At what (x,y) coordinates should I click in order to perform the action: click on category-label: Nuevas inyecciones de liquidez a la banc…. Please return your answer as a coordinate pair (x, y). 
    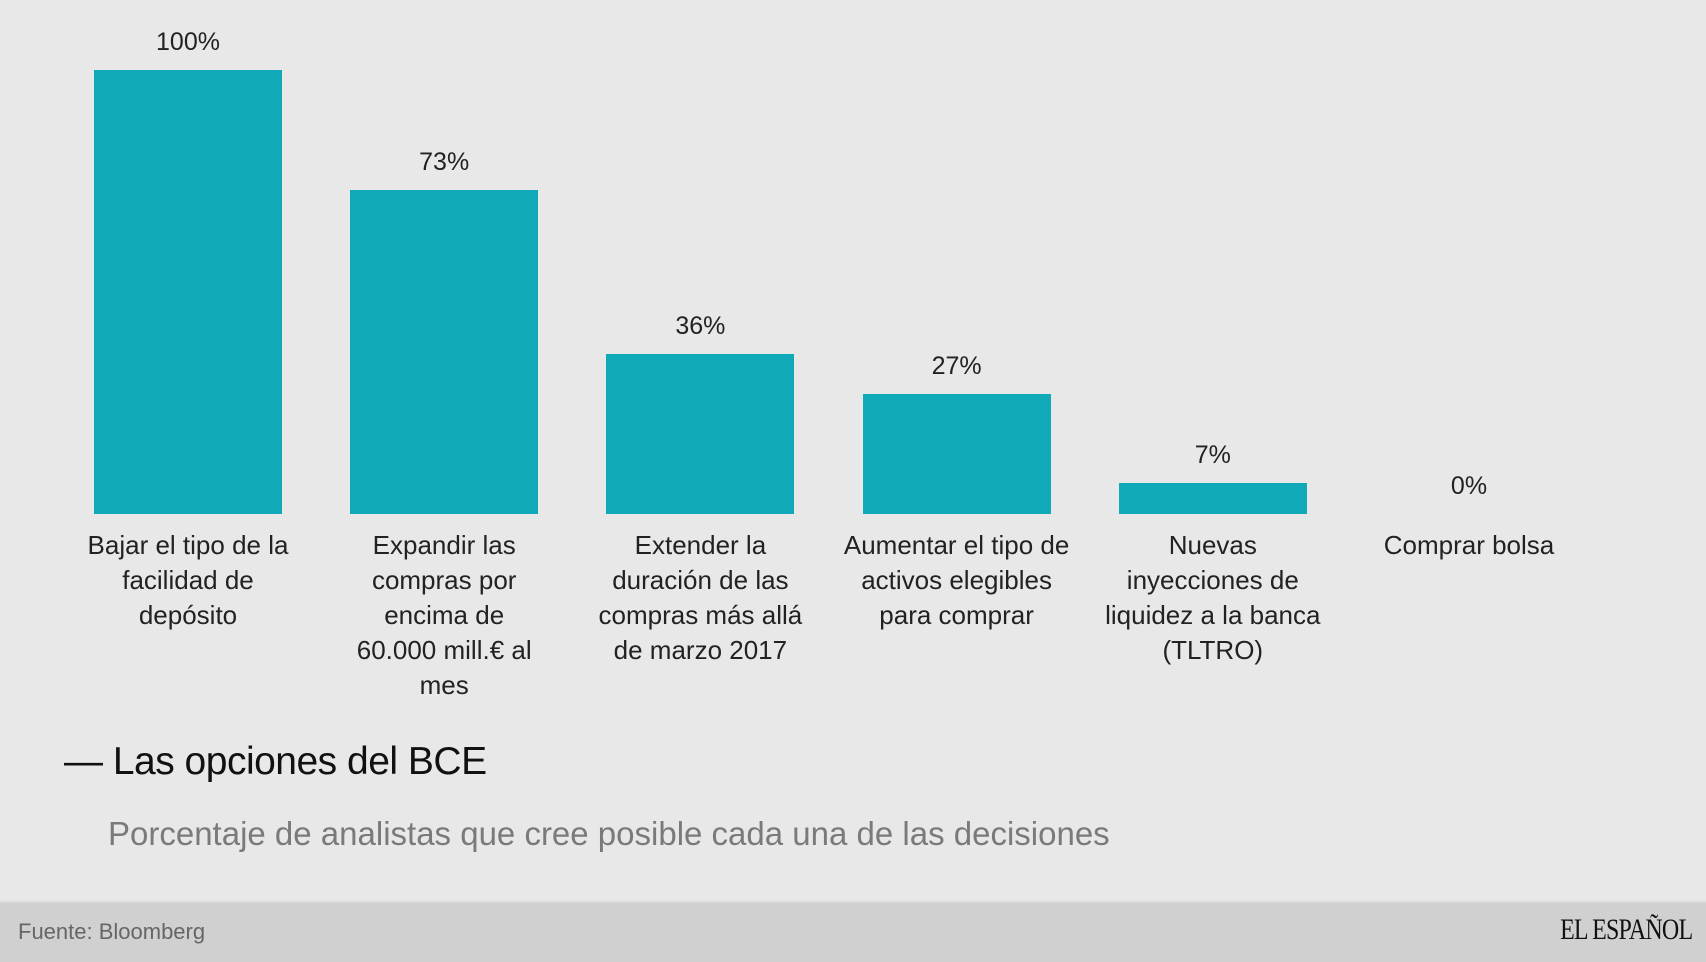
    Looking at the image, I should click on (1213, 597).